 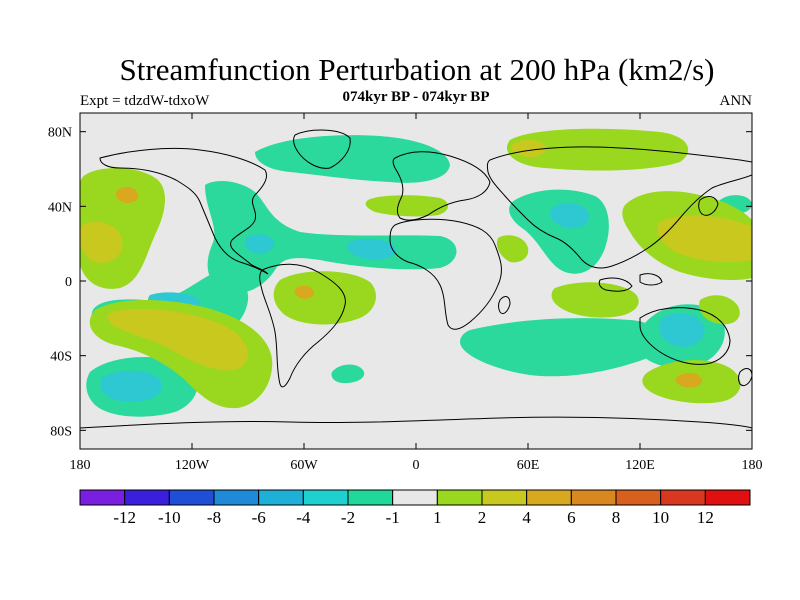 I want to click on africa-coast, so click(x=445, y=274).